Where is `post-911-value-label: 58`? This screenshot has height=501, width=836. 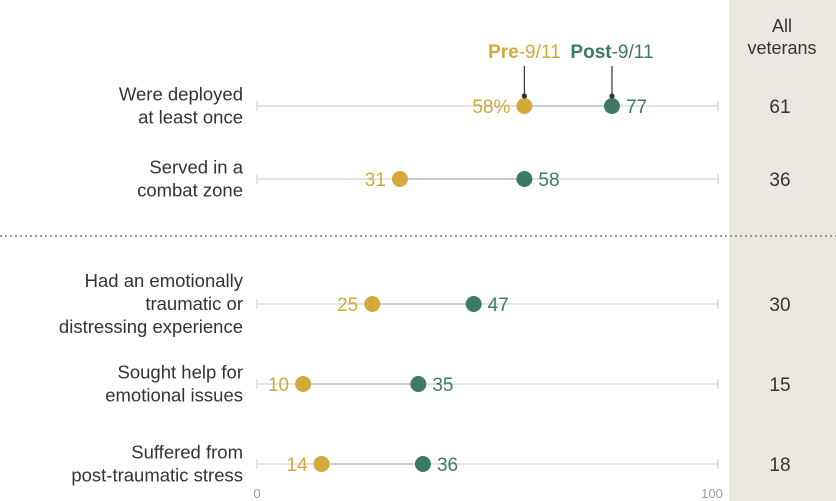 post-911-value-label: 58 is located at coordinates (548, 180).